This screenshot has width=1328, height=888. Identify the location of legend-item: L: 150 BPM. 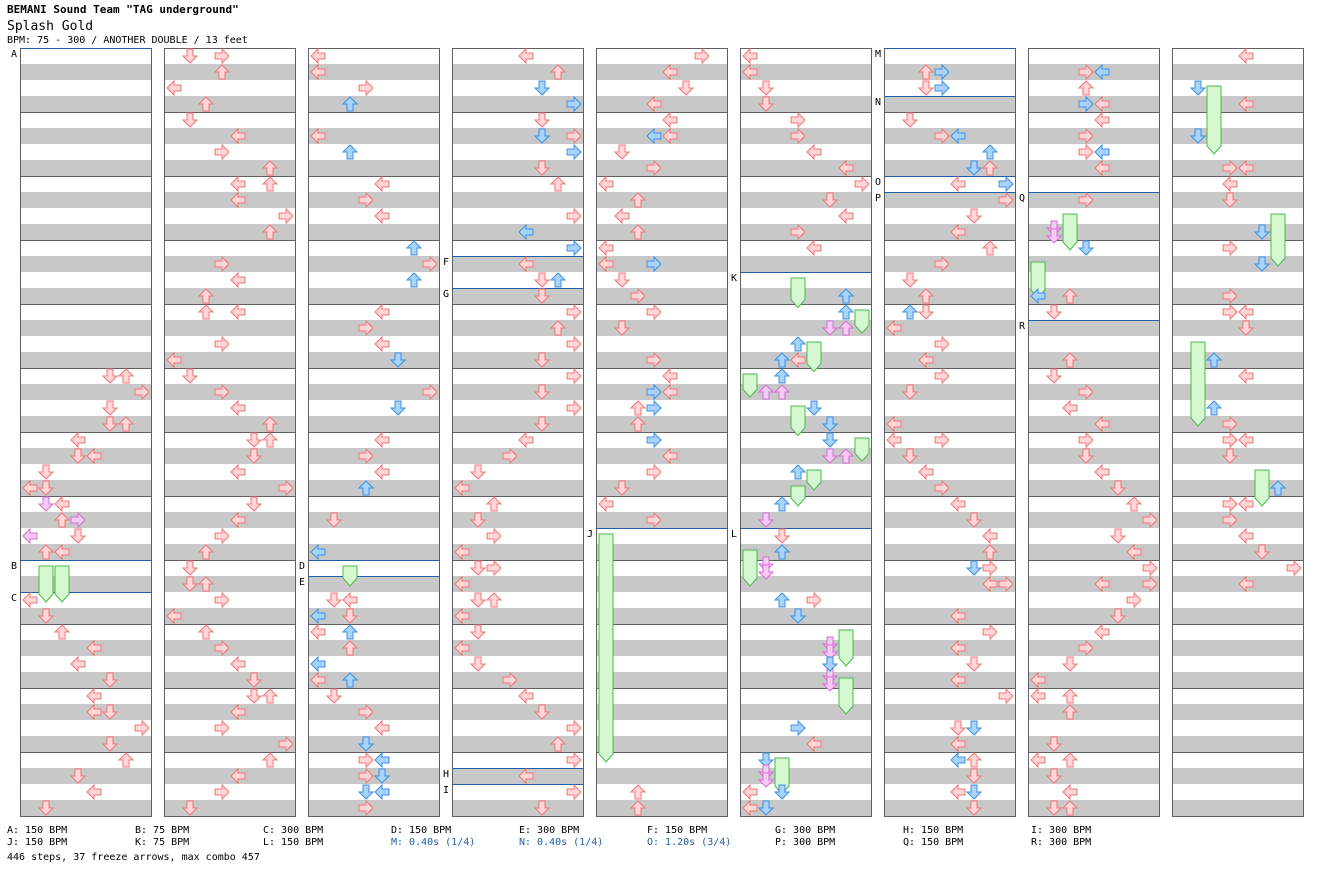
(293, 842).